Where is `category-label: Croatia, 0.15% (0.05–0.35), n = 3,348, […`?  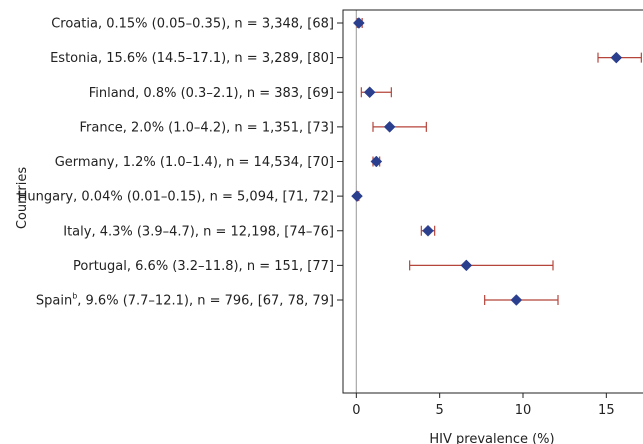 category-label: Croatia, 0.15% (0.05–0.35), n = 3,348, [… is located at coordinates (192, 24).